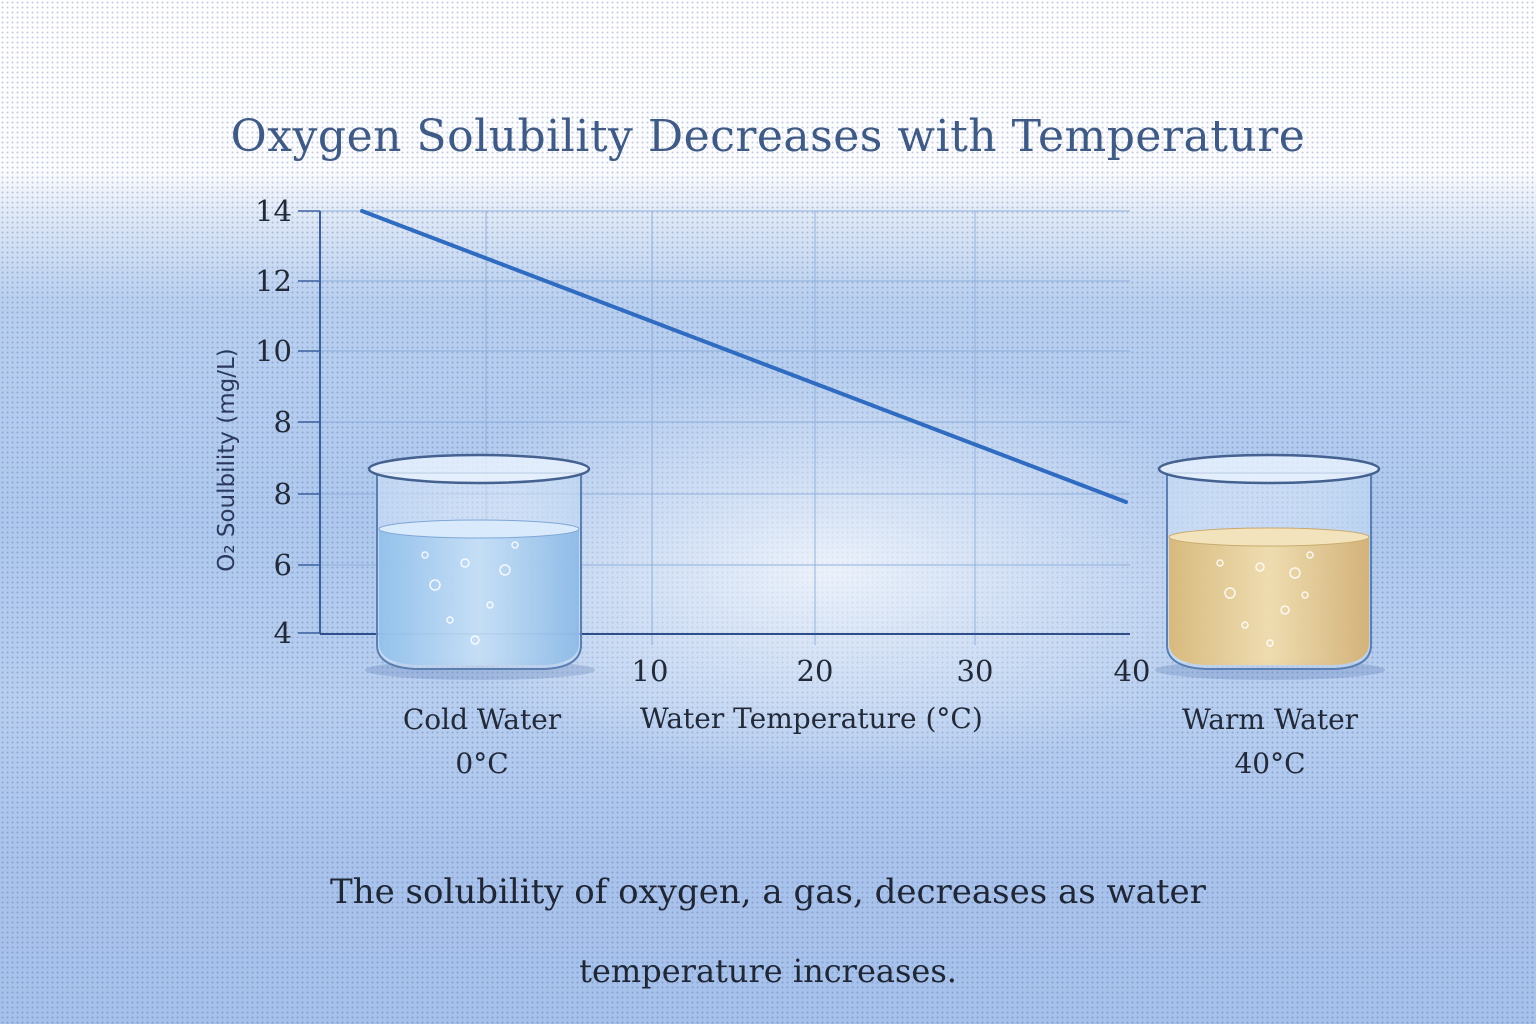  I want to click on cold-water-beaker-icon, so click(480, 566).